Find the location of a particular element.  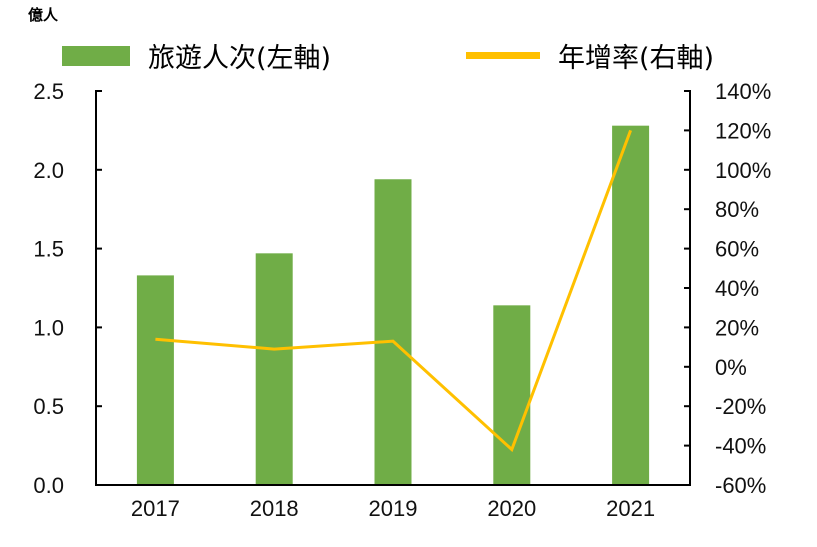

right-tick-label: 120% is located at coordinates (743, 130).